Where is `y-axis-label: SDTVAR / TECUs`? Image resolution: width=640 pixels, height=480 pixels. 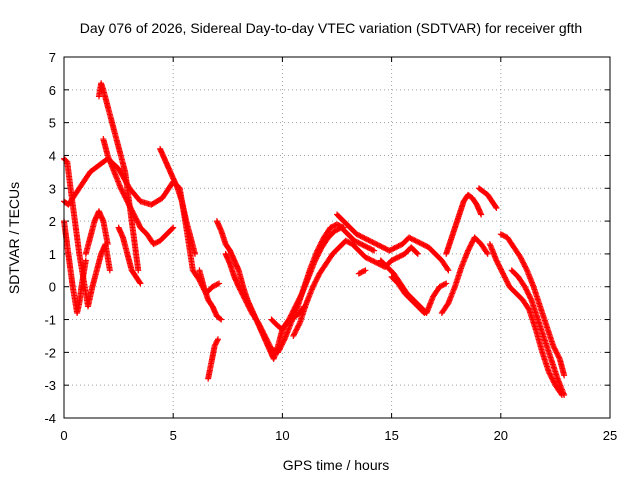
y-axis-label: SDTVAR / TECUs is located at coordinates (14, 238).